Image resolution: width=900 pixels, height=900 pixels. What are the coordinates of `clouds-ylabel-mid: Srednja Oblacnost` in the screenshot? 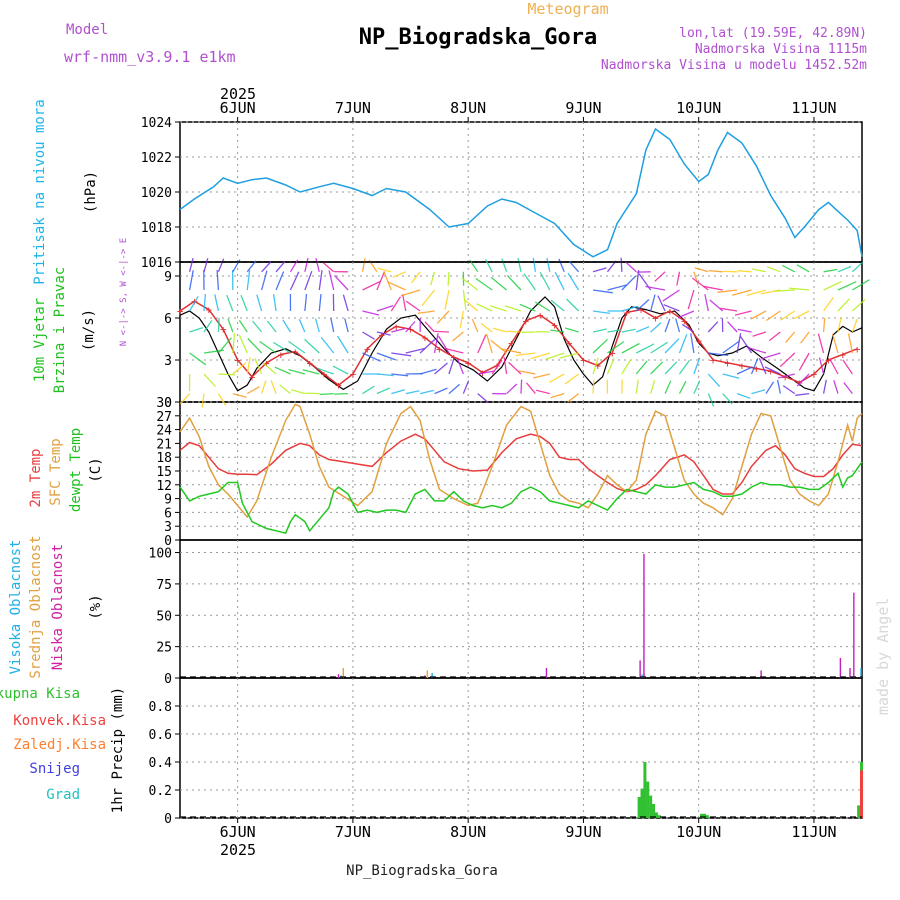 It's located at (36, 606).